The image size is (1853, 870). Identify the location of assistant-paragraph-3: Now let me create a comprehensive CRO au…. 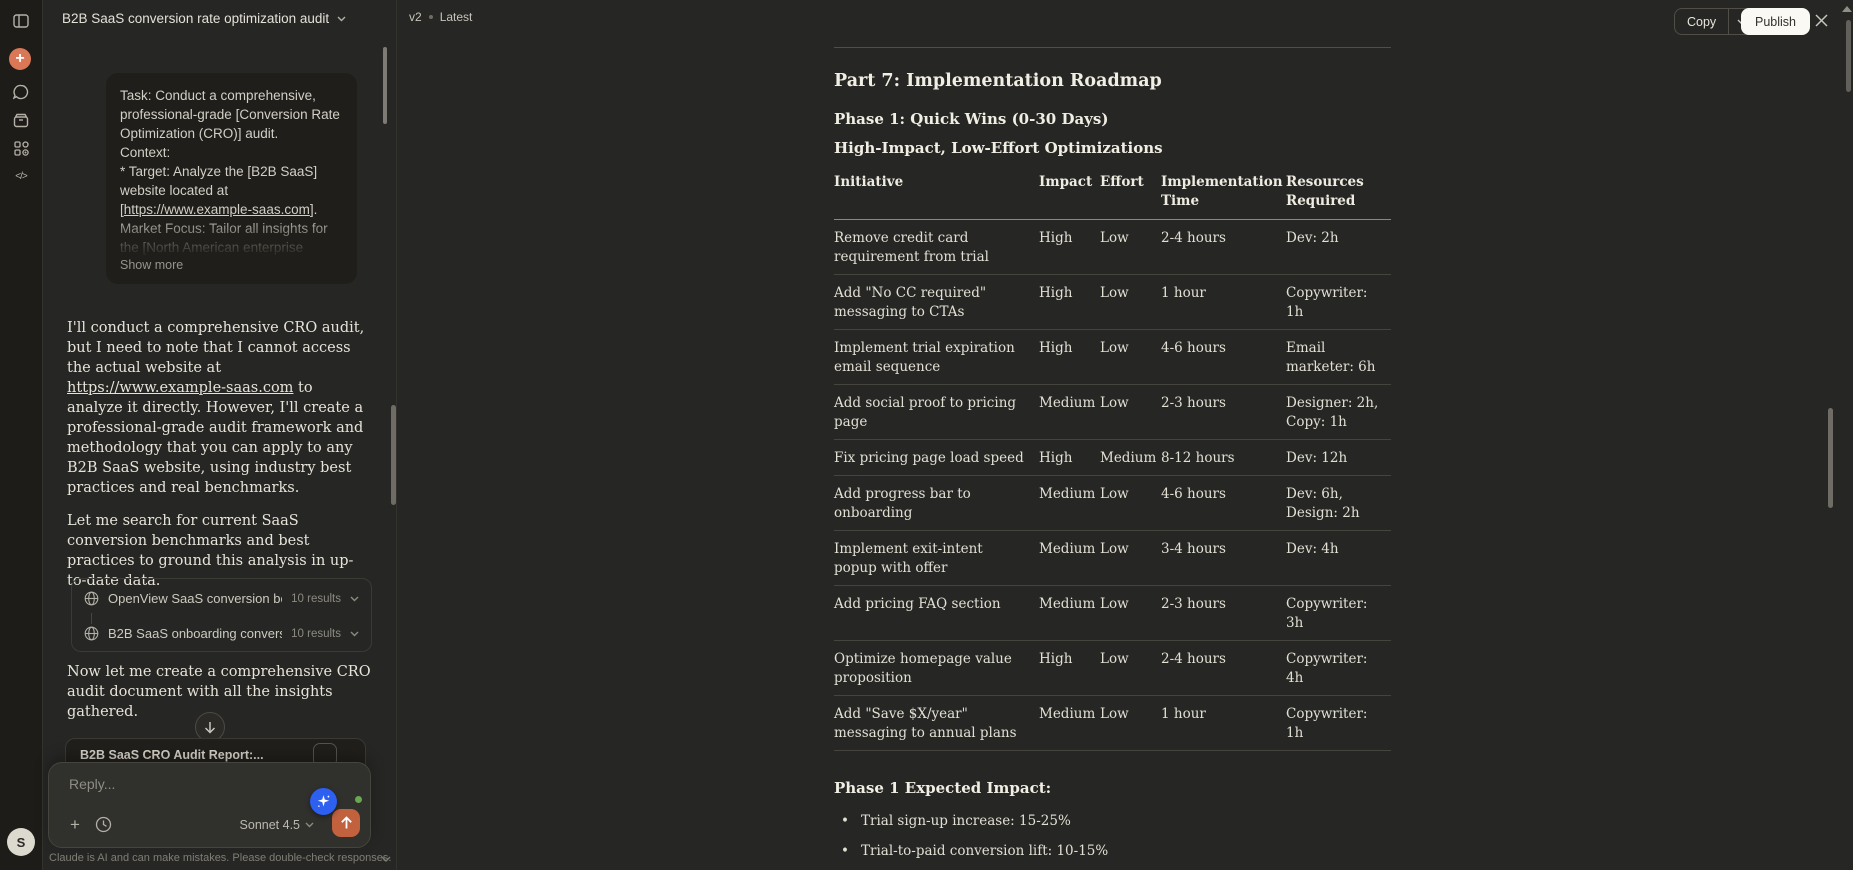
(219, 692).